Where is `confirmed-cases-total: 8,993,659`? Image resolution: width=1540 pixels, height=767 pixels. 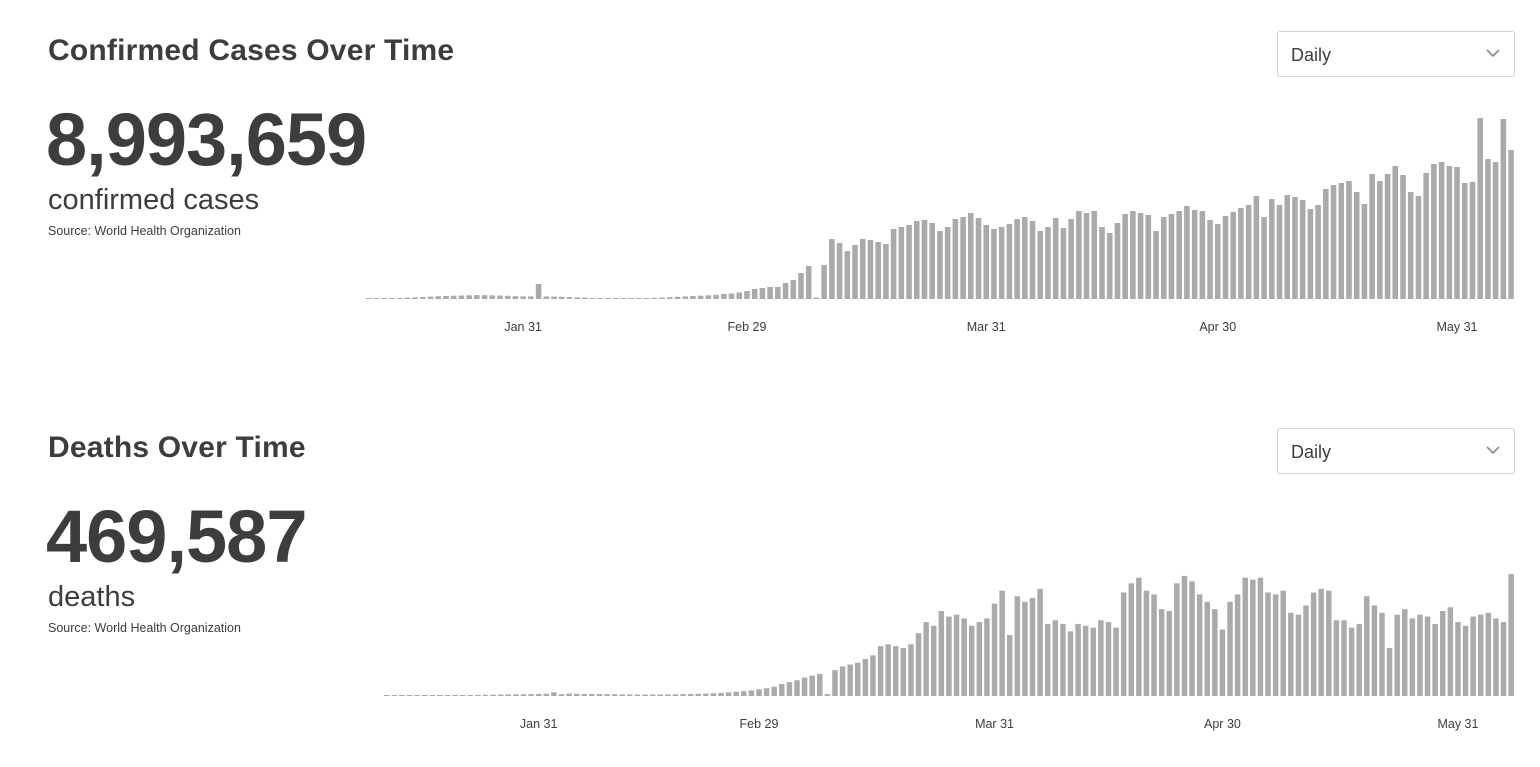
confirmed-cases-total: 8,993,659 is located at coordinates (206, 139).